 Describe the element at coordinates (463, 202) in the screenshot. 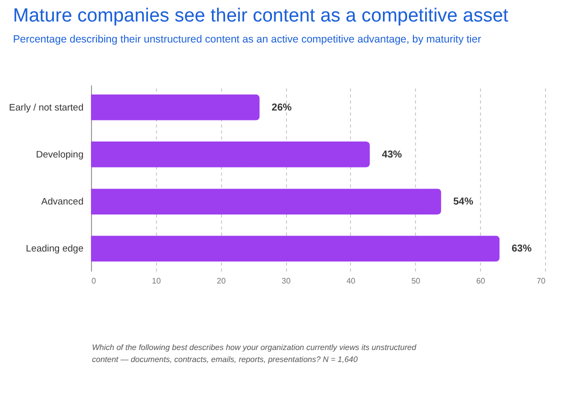

I see `data-label: 54%` at that location.